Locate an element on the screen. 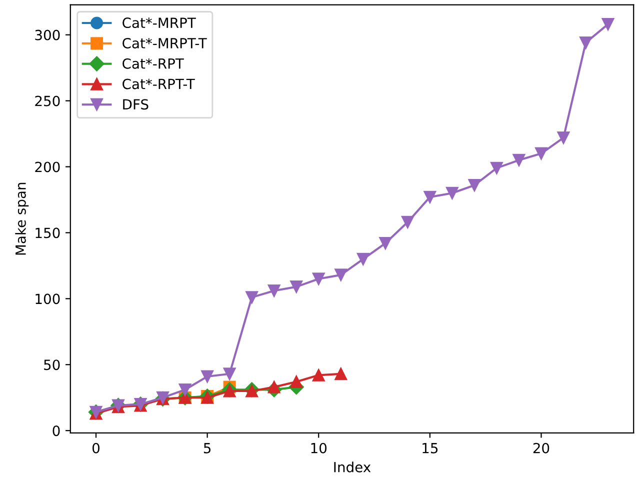 Image resolution: width=640 pixels, height=481 pixels. x-tick-label: 20 is located at coordinates (541, 448).